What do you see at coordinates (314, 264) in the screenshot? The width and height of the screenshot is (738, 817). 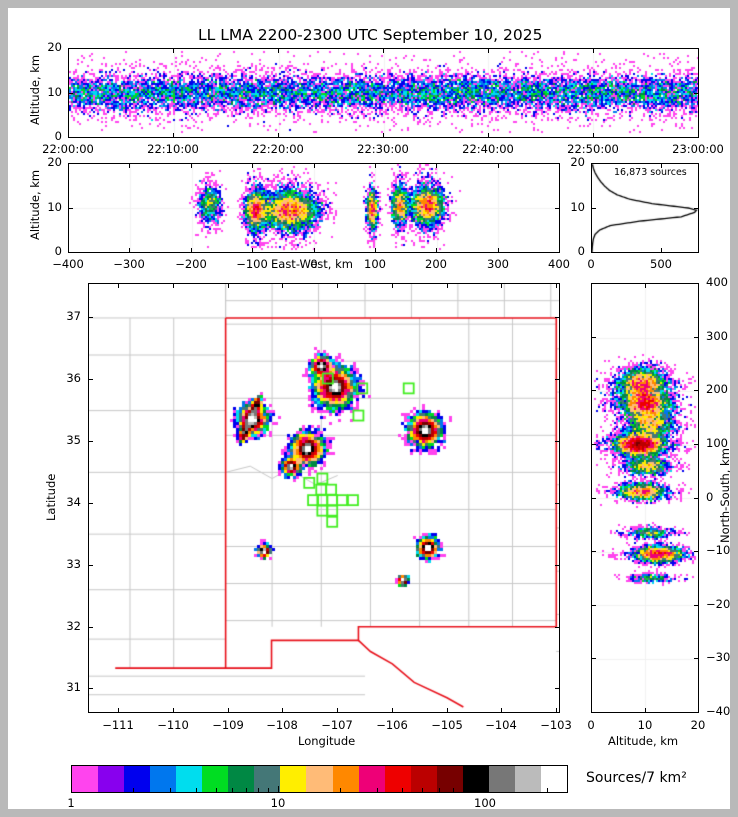 I see `ew-xticklabel: 0` at bounding box center [314, 264].